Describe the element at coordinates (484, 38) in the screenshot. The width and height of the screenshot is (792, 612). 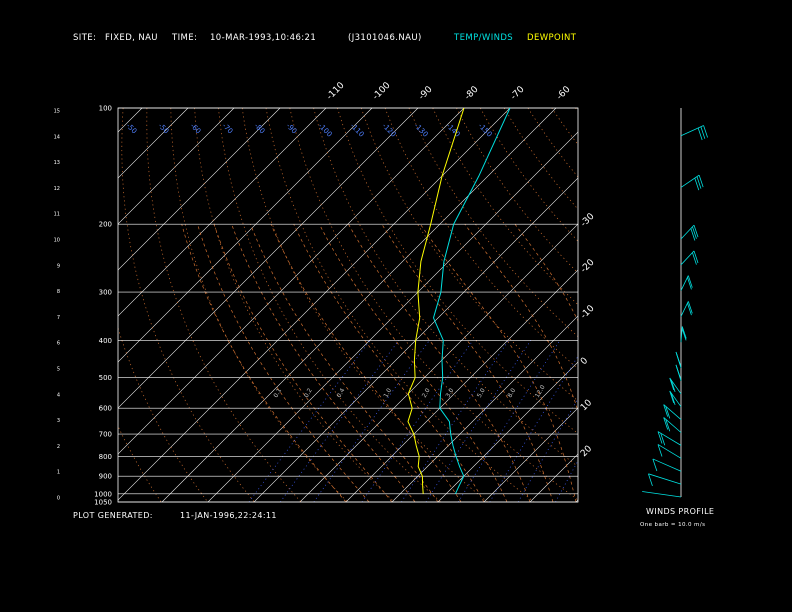
I see `legend-temp-winds: TEMP/WINDS` at that location.